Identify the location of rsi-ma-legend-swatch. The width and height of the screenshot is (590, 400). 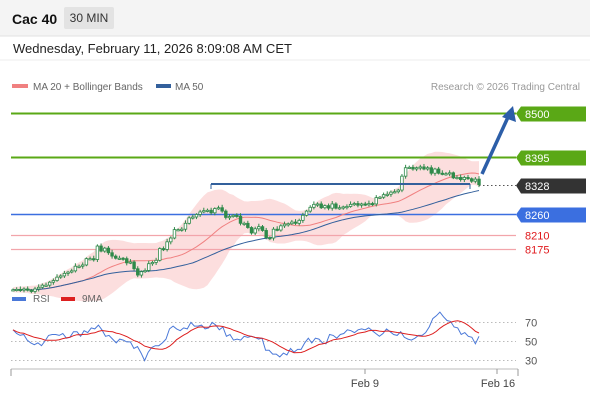
(68, 299).